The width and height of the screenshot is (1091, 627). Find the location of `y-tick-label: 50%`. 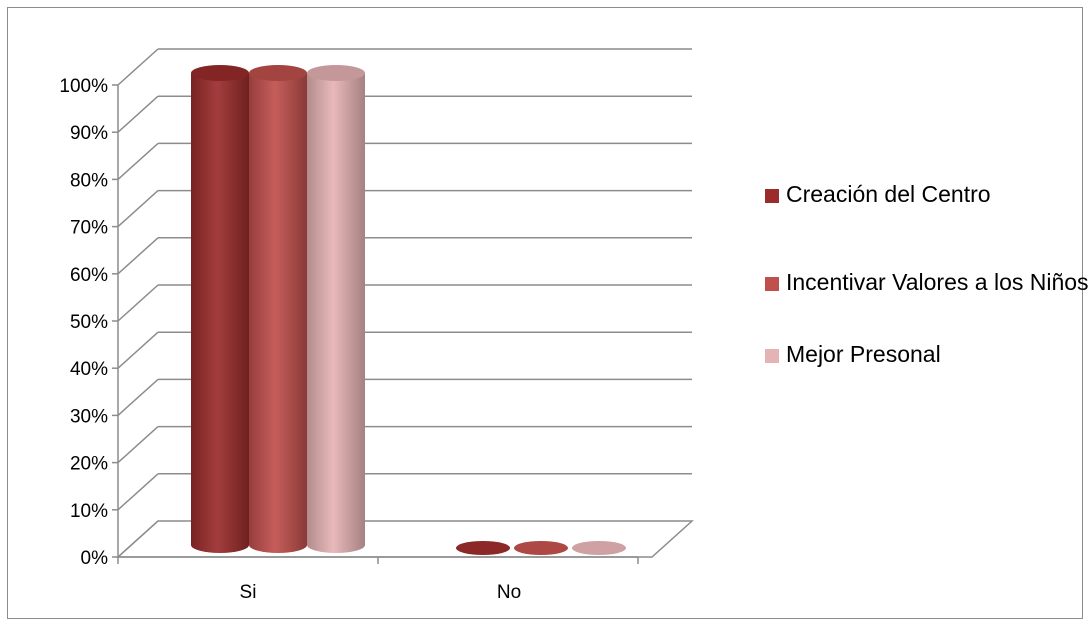

y-tick-label: 50% is located at coordinates (89, 322).